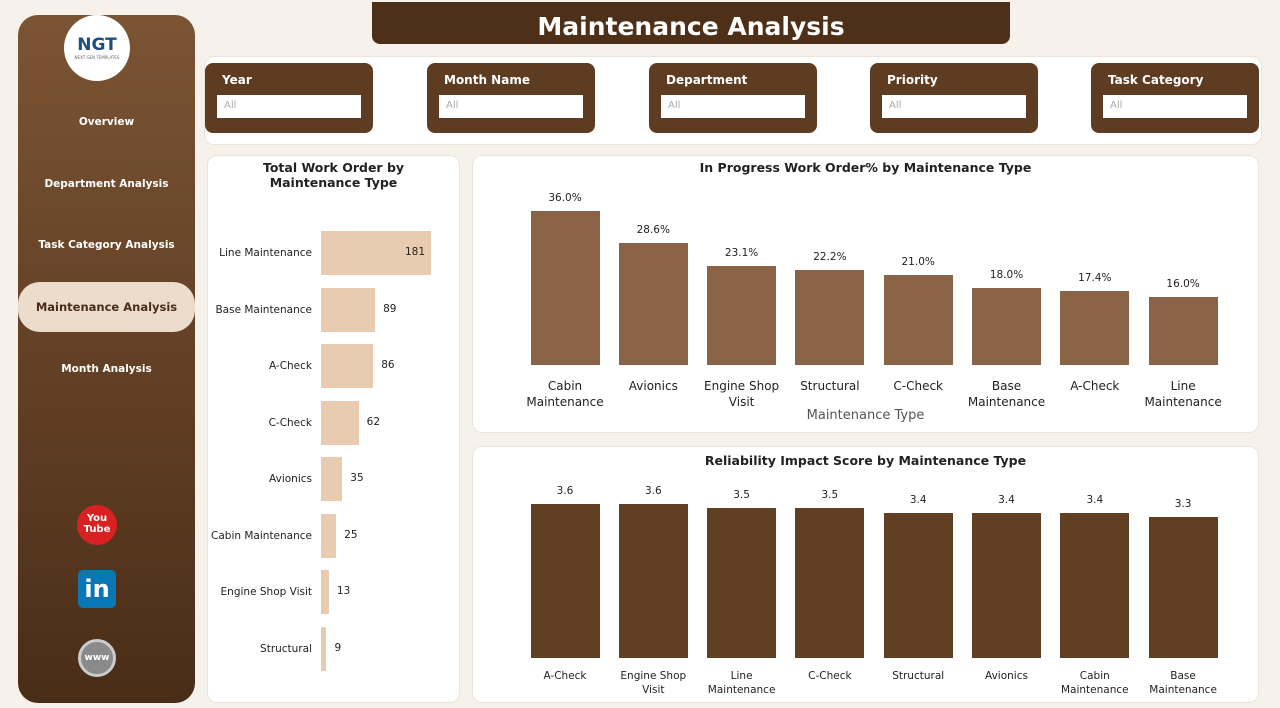  I want to click on data-label: 13, so click(343, 591).